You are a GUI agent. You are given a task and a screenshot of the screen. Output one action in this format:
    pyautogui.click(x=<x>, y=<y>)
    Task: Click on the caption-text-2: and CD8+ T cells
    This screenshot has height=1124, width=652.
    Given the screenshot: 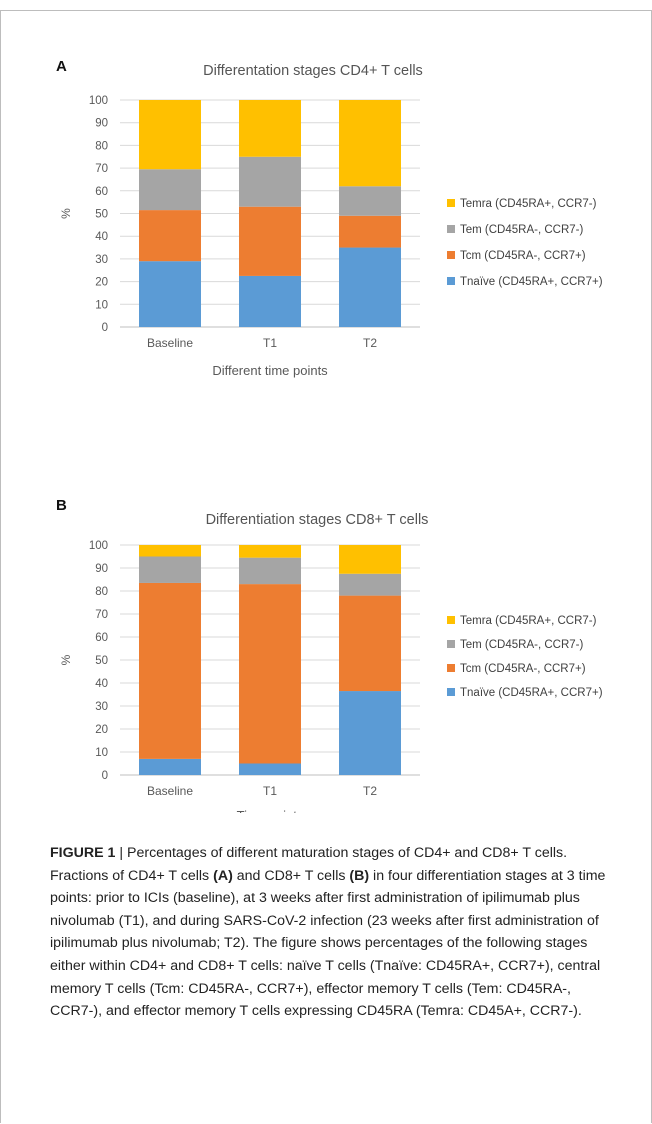 What is the action you would take?
    pyautogui.click(x=291, y=875)
    